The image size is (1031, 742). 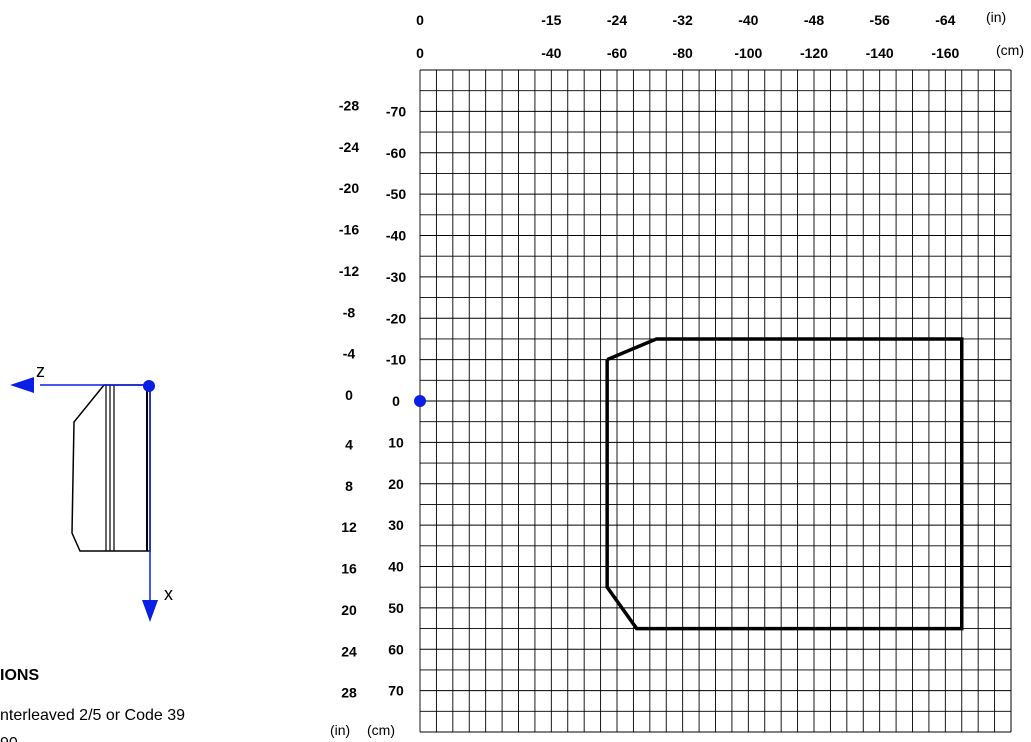 What do you see at coordinates (19, 675) in the screenshot?
I see `conditions-title: IONS` at bounding box center [19, 675].